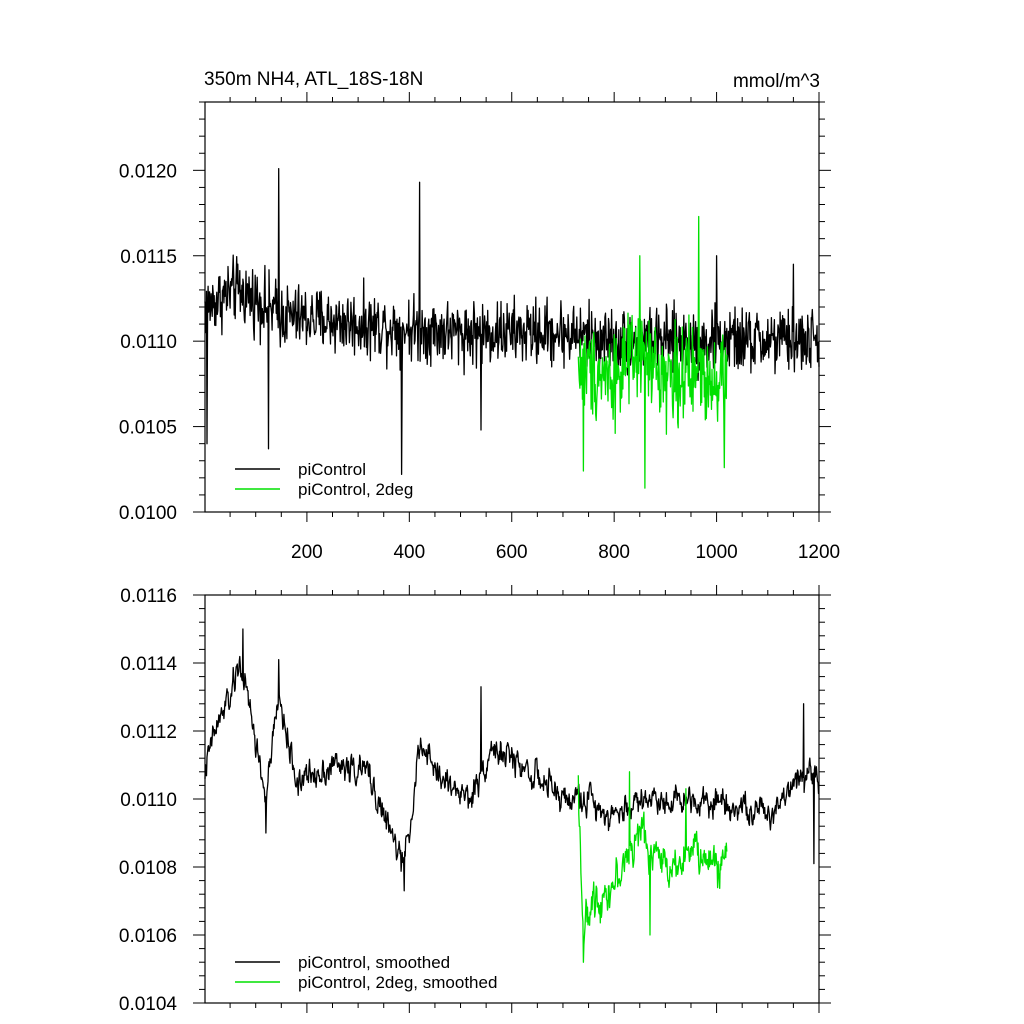  Describe the element at coordinates (148, 936) in the screenshot. I see `y-tick-label: 0.0106` at that location.